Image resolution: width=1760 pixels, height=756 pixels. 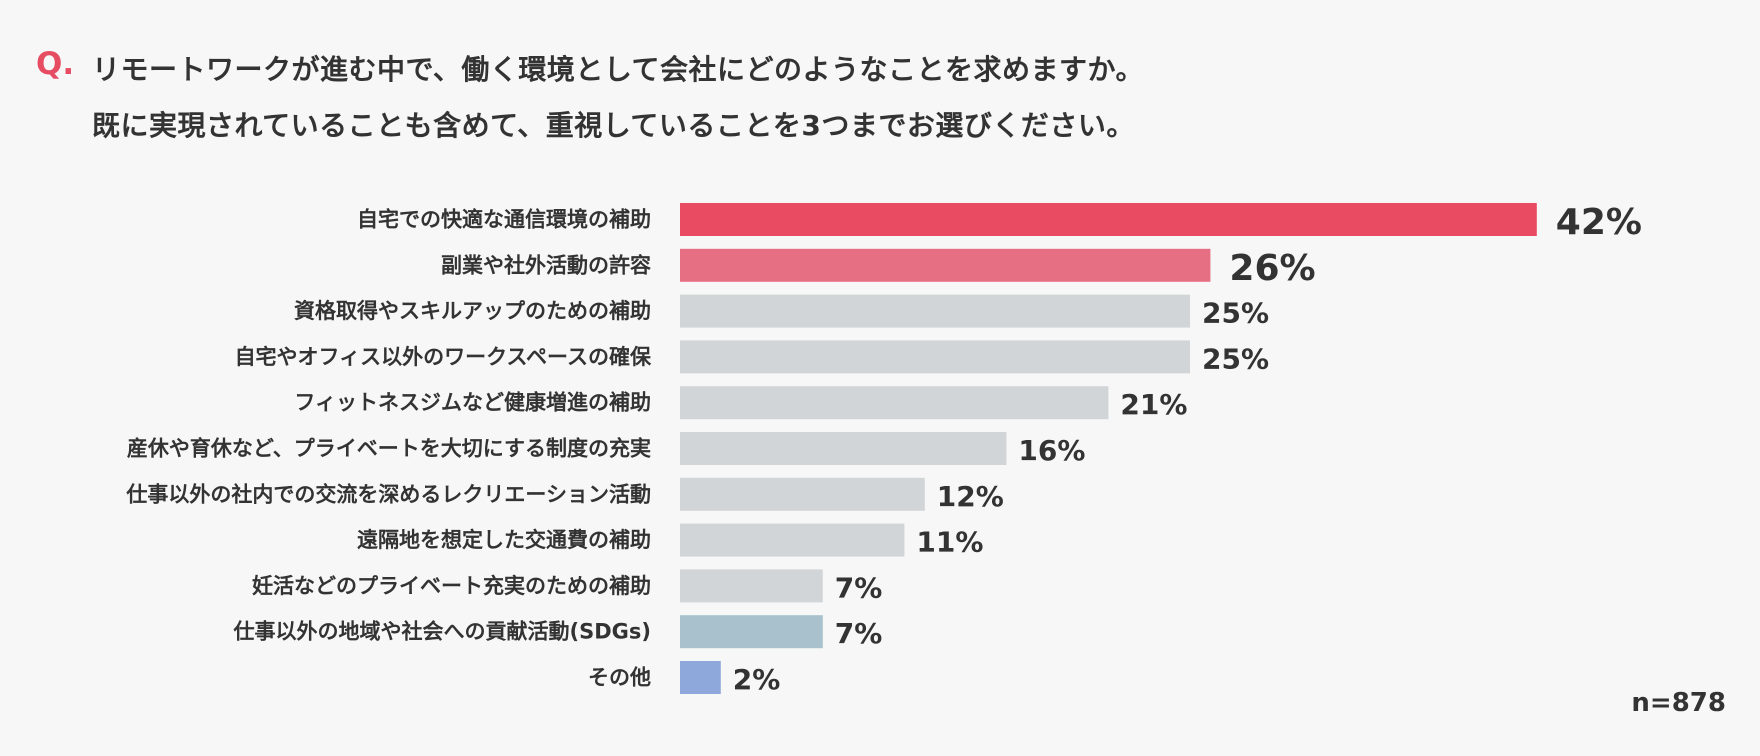 I want to click on sample-size-label: n=878, so click(x=1678, y=703).